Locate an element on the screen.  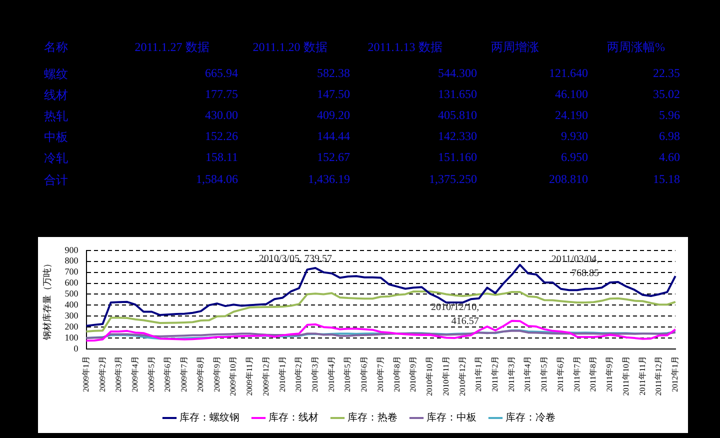
text: 409.20 is located at coordinates (333, 115).